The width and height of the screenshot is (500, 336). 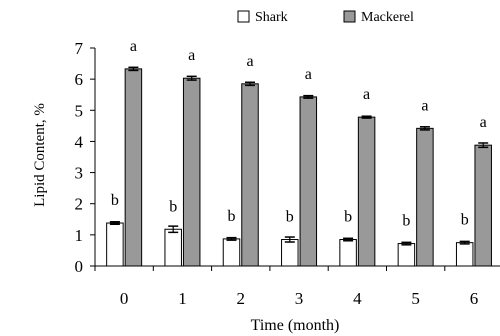 I want to click on x-tick-label: 5, so click(x=415, y=298).